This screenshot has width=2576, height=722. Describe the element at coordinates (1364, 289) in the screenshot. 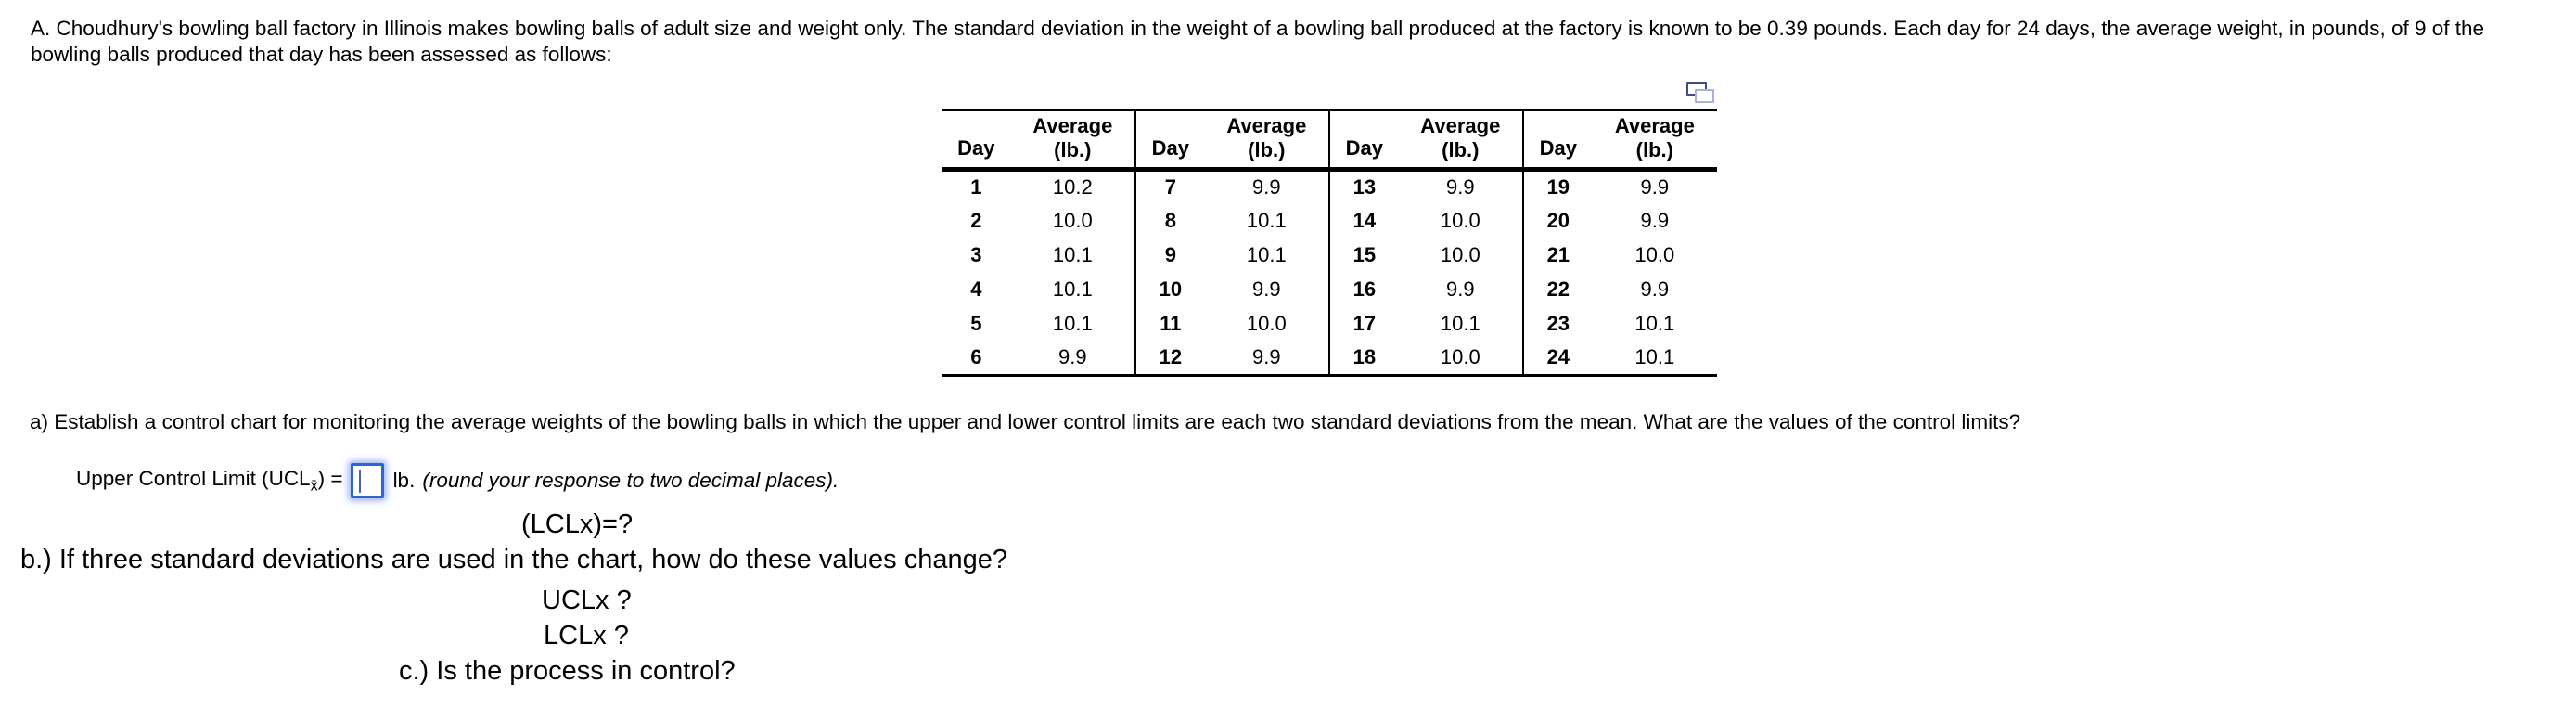

I see `cell-day: 16` at that location.